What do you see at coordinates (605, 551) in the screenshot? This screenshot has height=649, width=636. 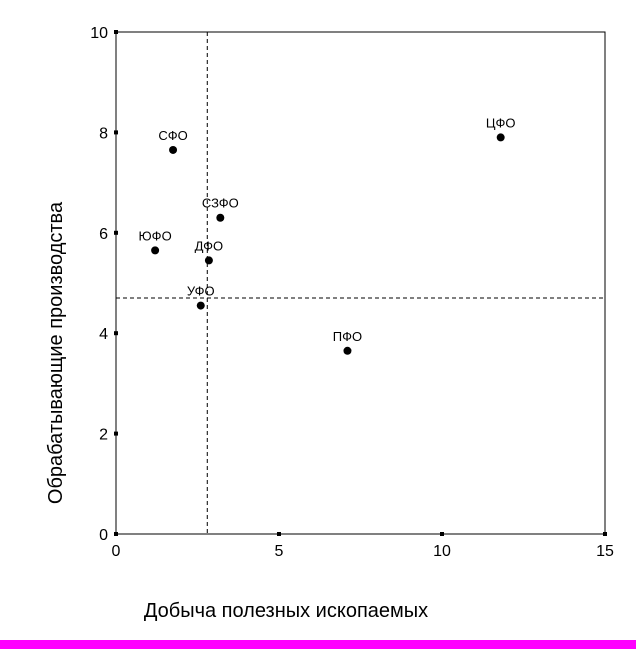 I see `x-tick-label: 15` at bounding box center [605, 551].